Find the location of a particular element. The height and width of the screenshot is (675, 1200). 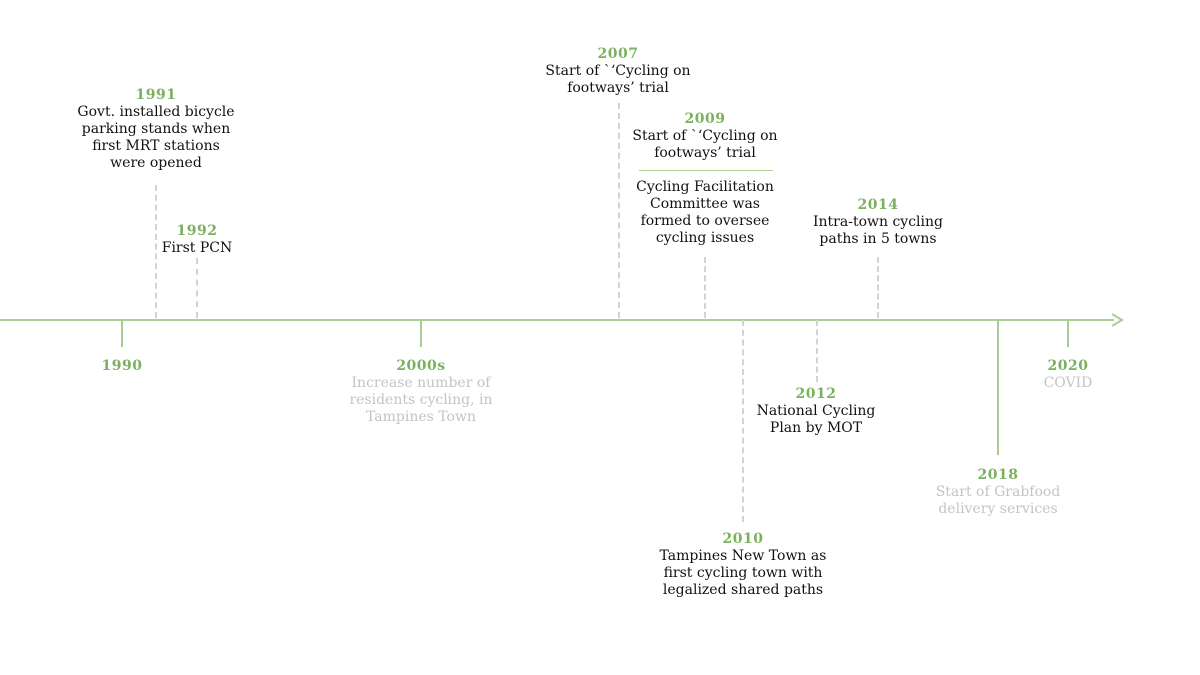

tick-2000s is located at coordinates (421, 333).